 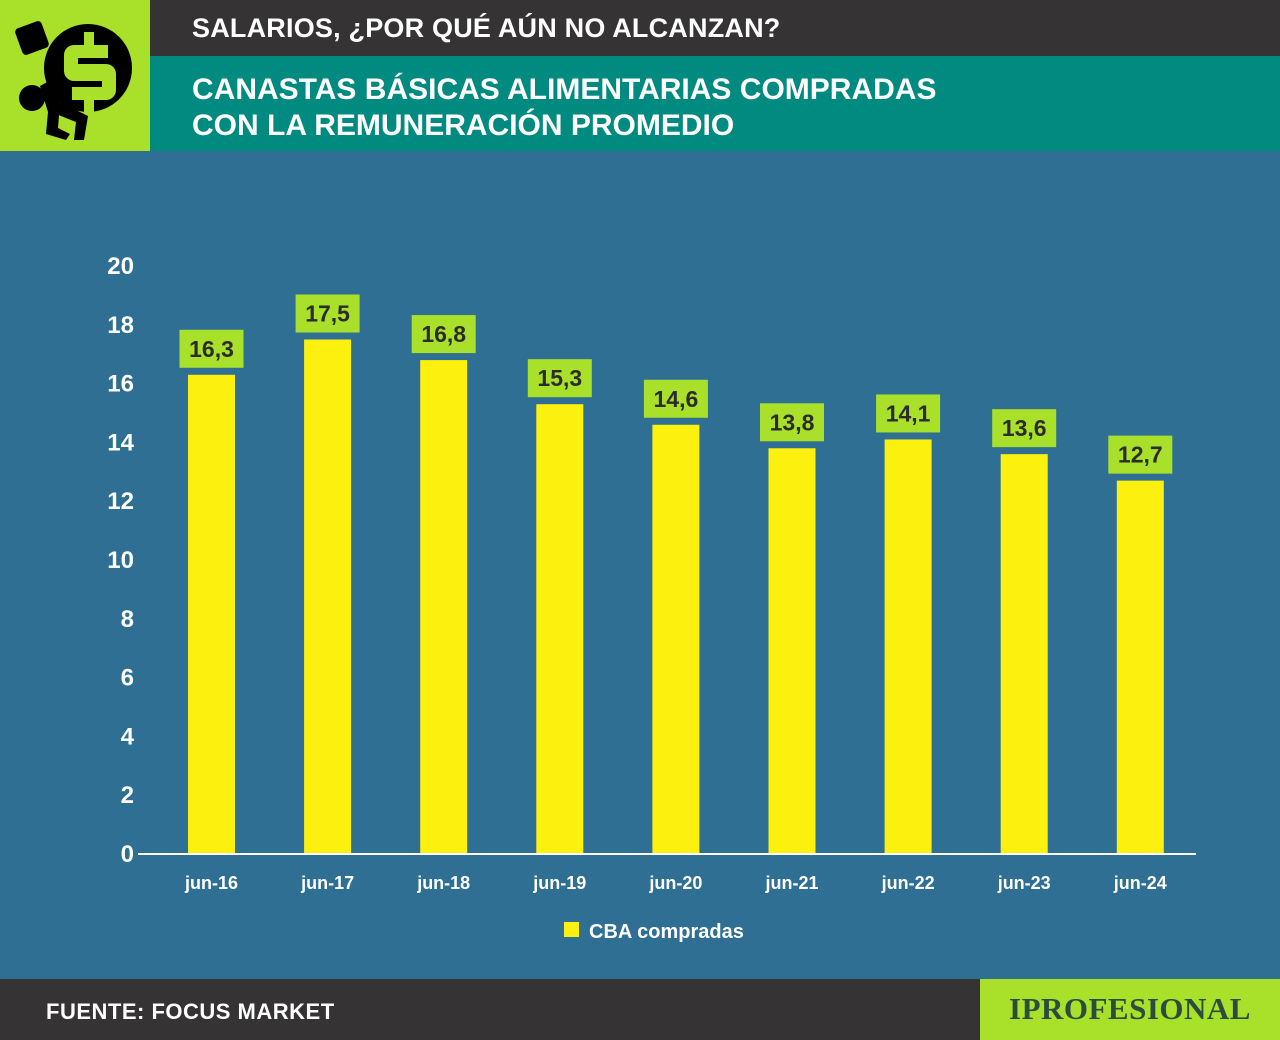 I want to click on x-tick-label: jun-22, so click(x=908, y=883).